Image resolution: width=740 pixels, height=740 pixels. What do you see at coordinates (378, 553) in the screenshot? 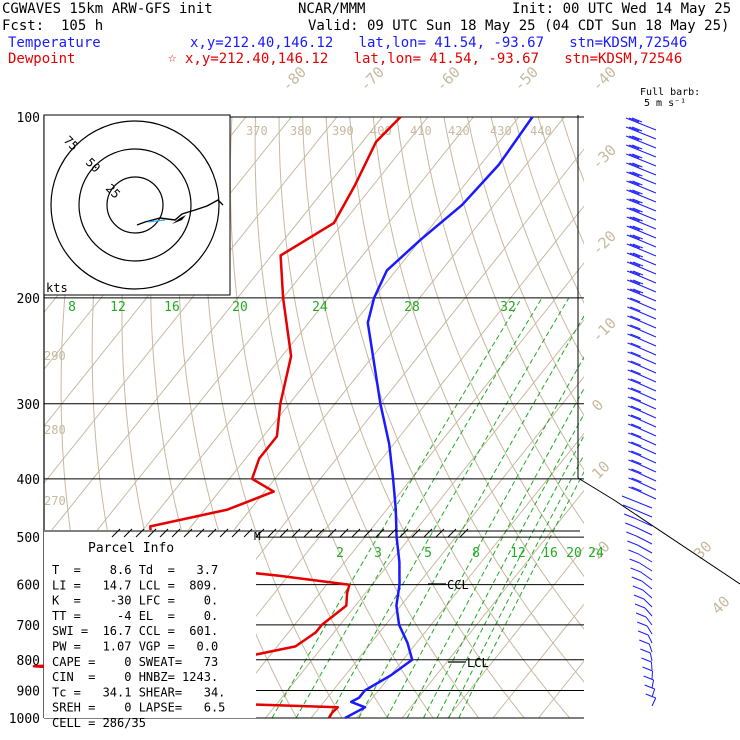
I see `mixing-ratio-label-lower: 3` at bounding box center [378, 553].